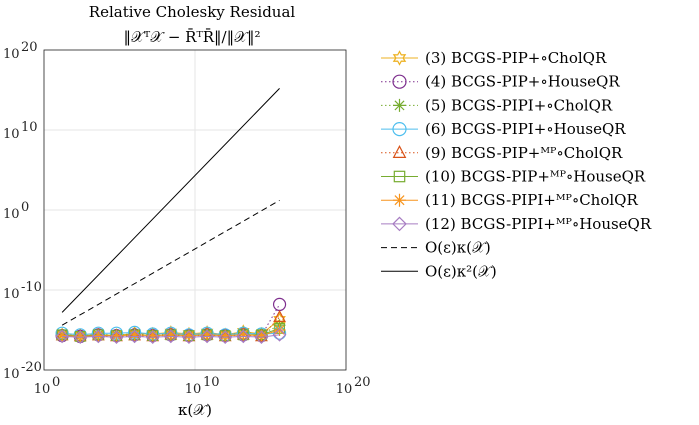 Image resolution: width=699 pixels, height=425 pixels. I want to click on series-line, so click(171, 336).